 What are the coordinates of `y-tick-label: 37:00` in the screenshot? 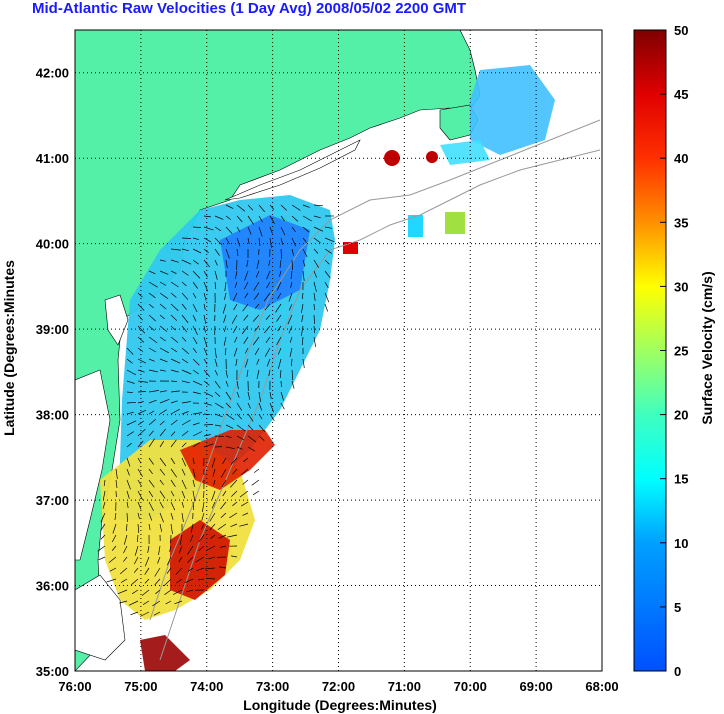 It's located at (52, 500).